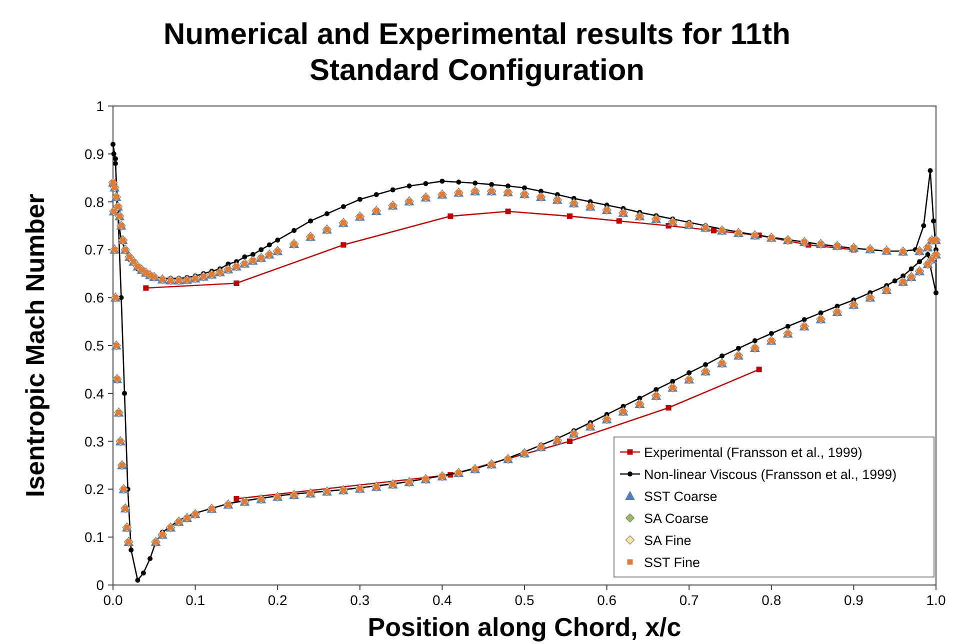  What do you see at coordinates (524, 600) in the screenshot?
I see `x-tick-label: 0.5` at bounding box center [524, 600].